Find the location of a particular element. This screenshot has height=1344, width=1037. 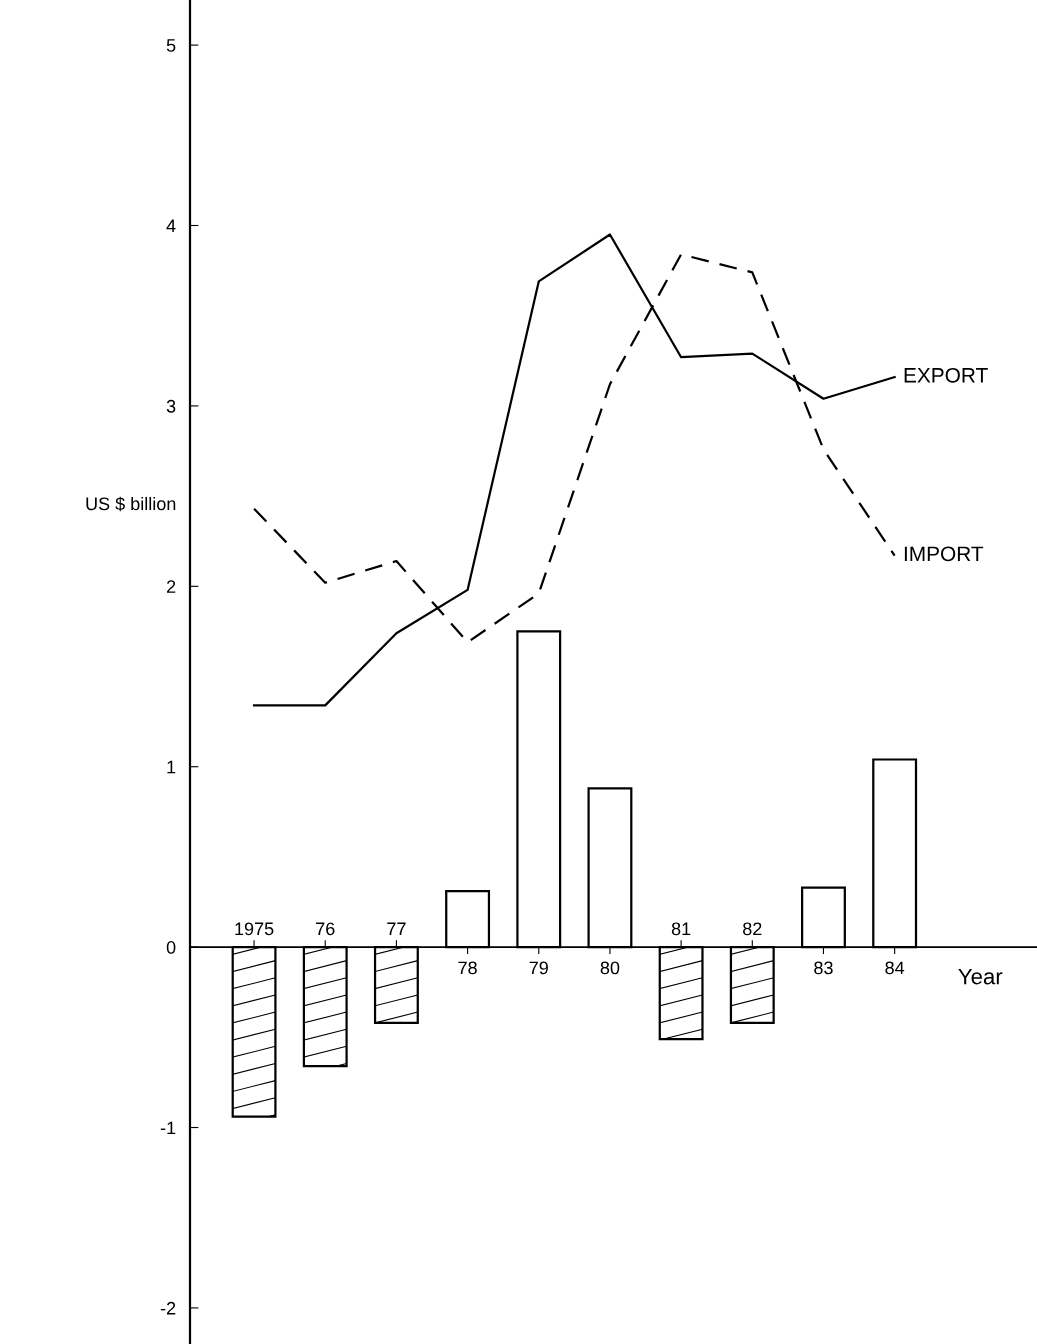

x-tick-label: 80 is located at coordinates (610, 968).